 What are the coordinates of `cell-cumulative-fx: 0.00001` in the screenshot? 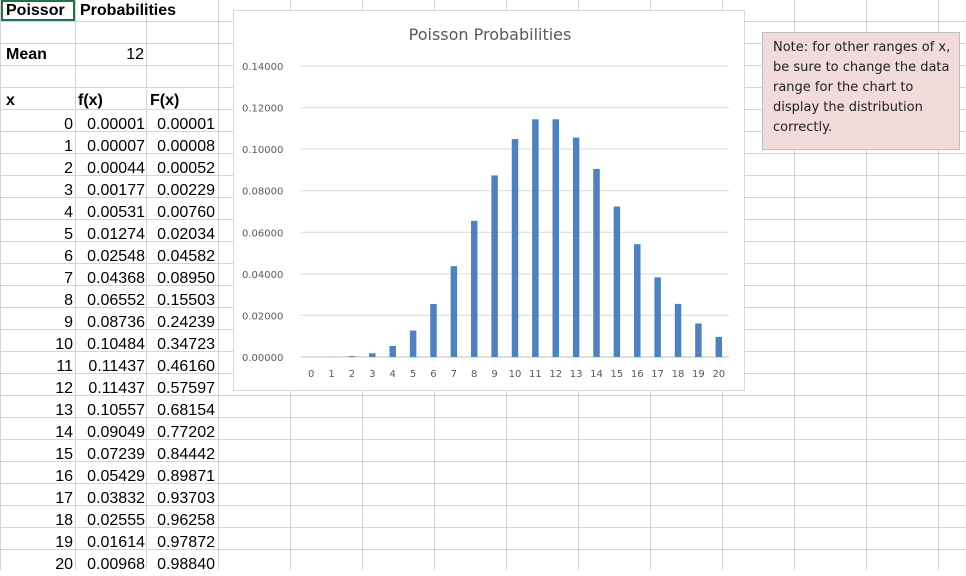 It's located at (180, 125).